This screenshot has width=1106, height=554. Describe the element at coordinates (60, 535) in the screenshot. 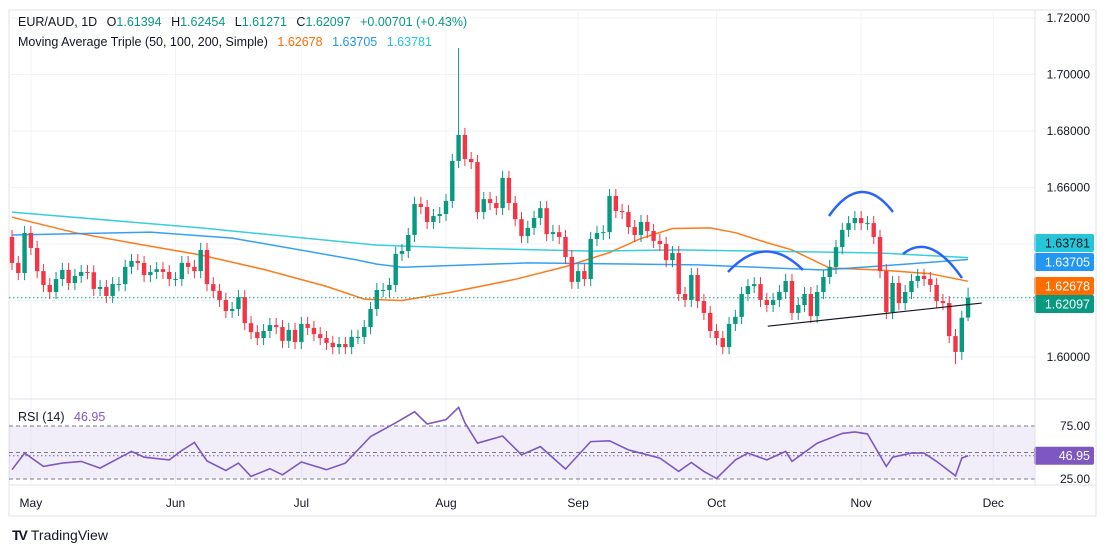

I see `tradingview-logo: TV TradingView` at that location.